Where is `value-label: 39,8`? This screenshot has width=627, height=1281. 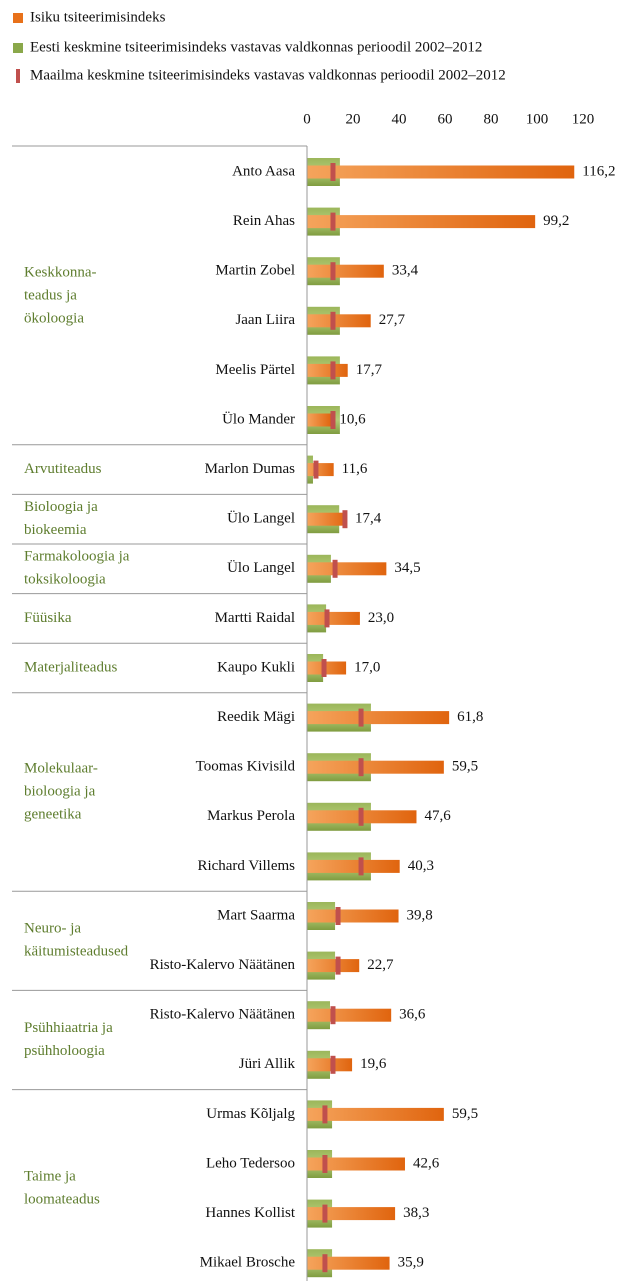 value-label: 39,8 is located at coordinates (420, 915).